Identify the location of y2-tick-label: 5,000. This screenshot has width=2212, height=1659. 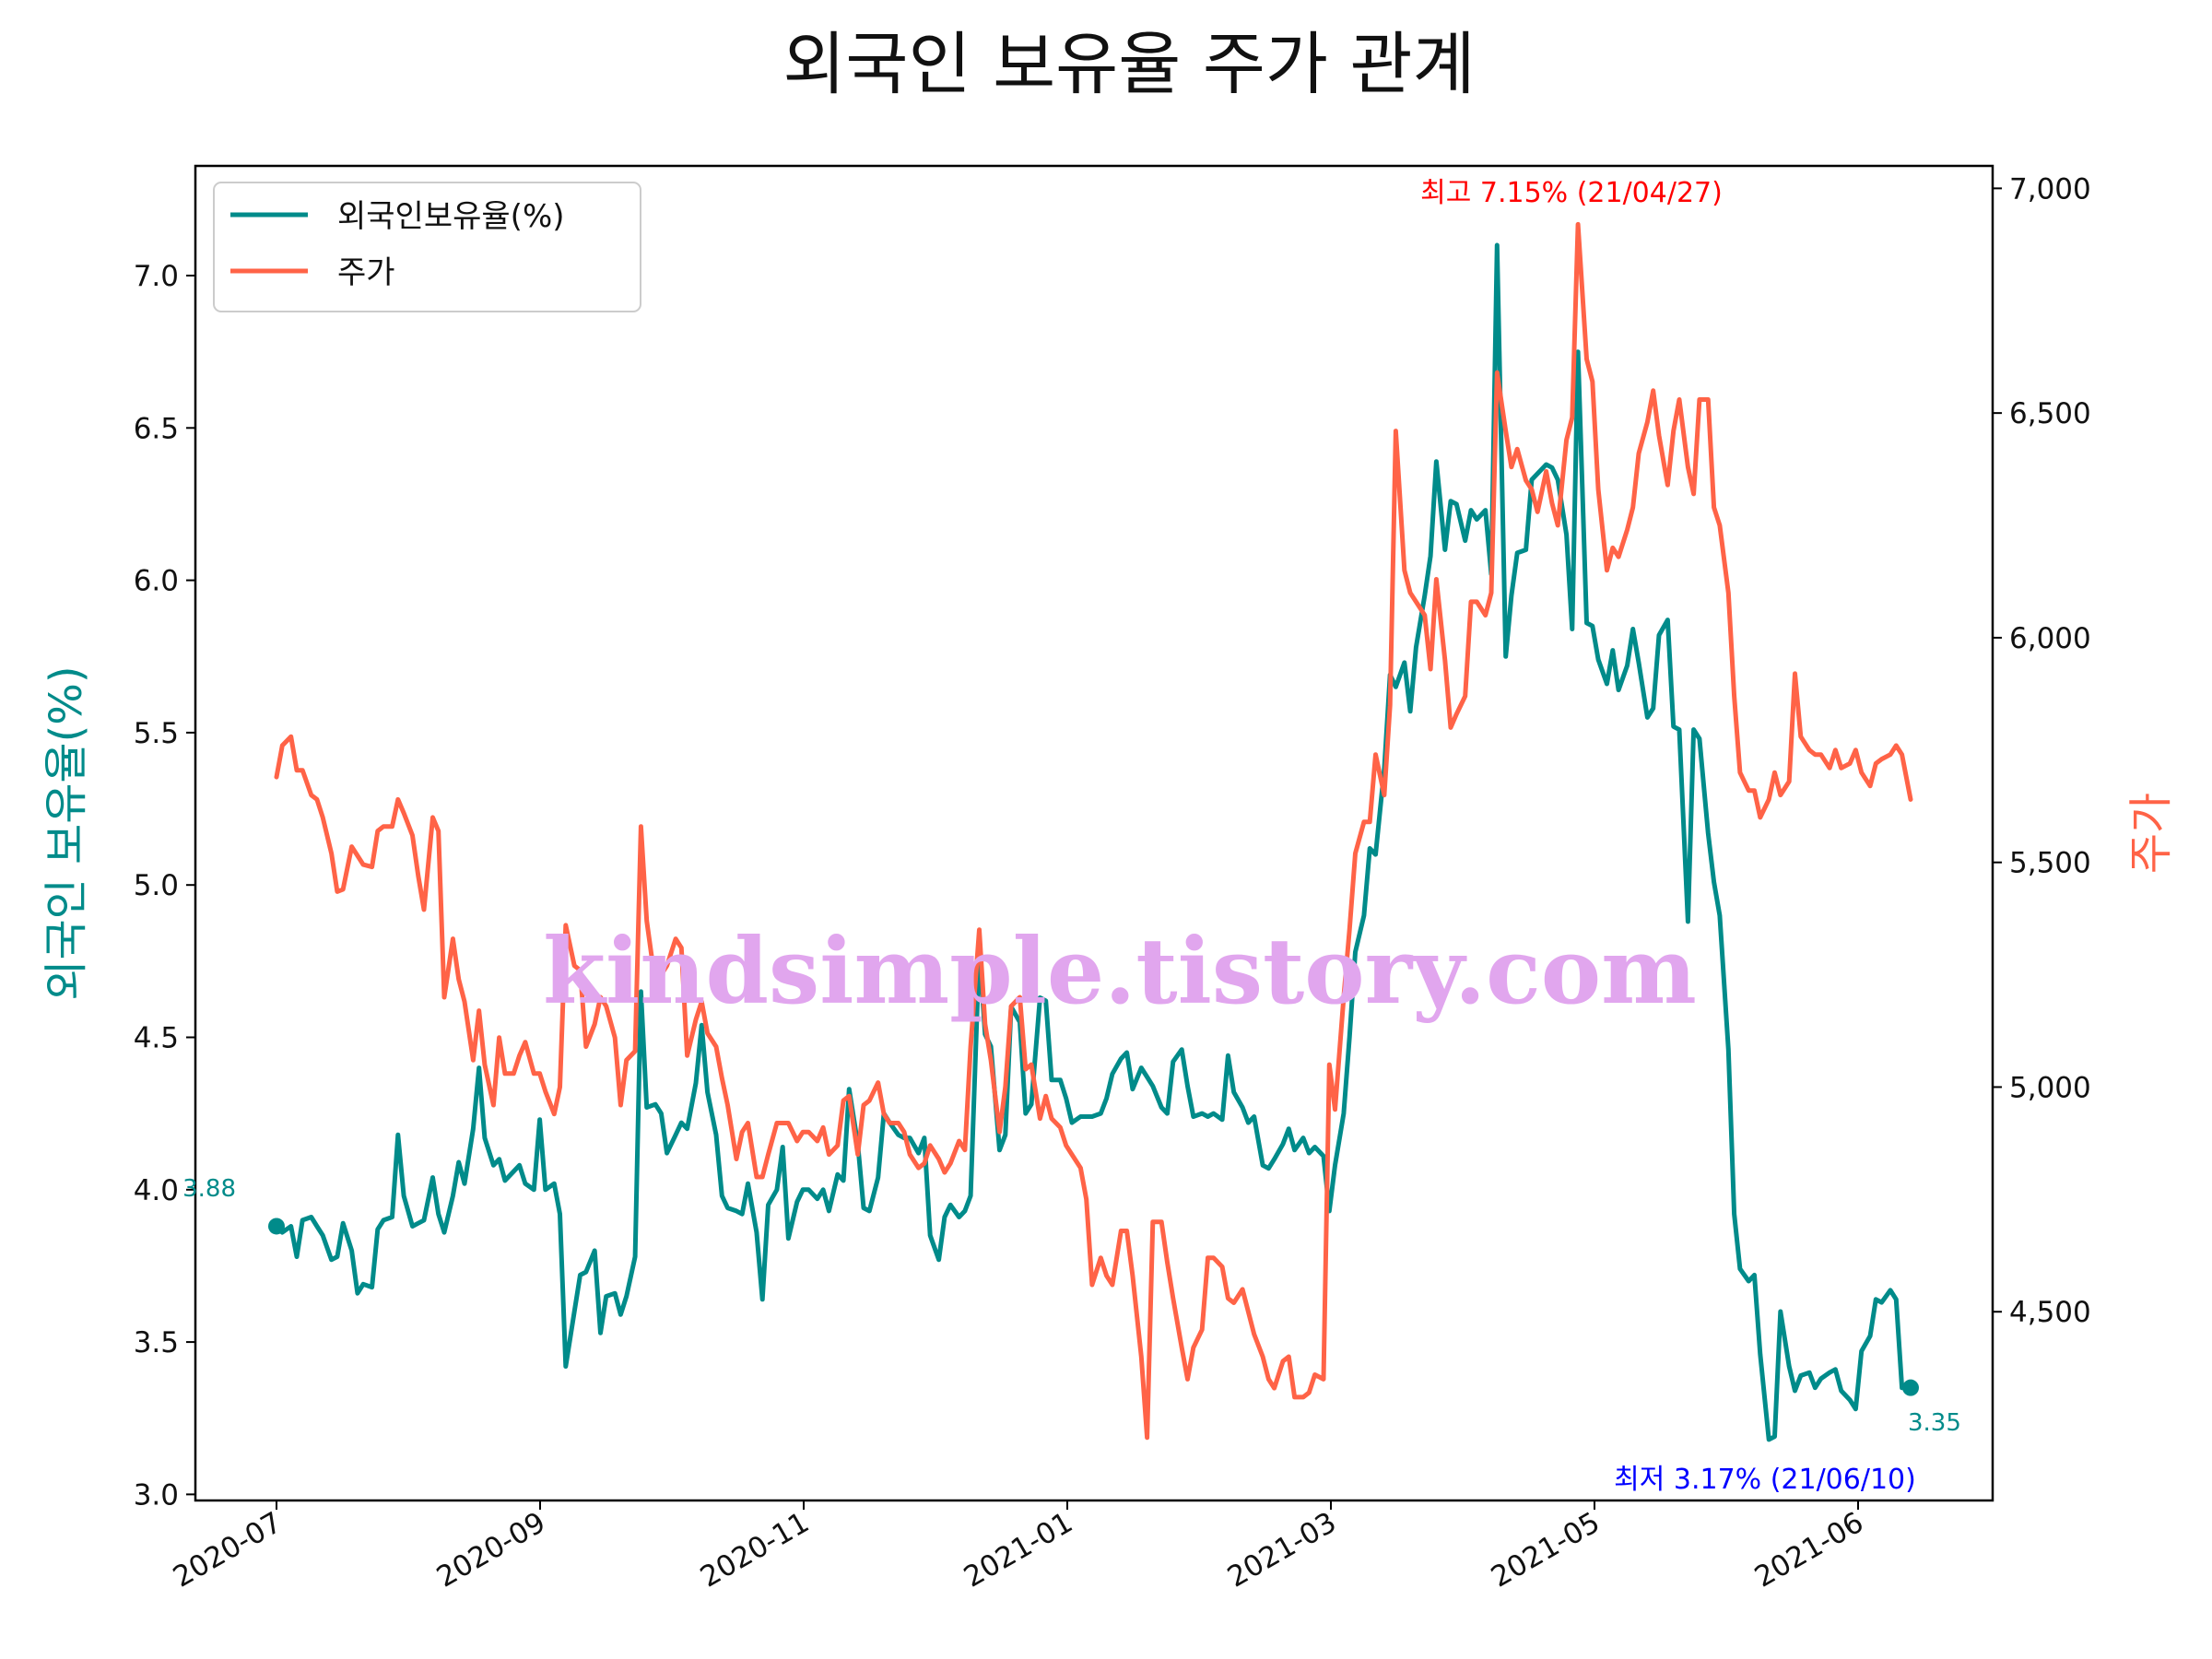
(2050, 1087).